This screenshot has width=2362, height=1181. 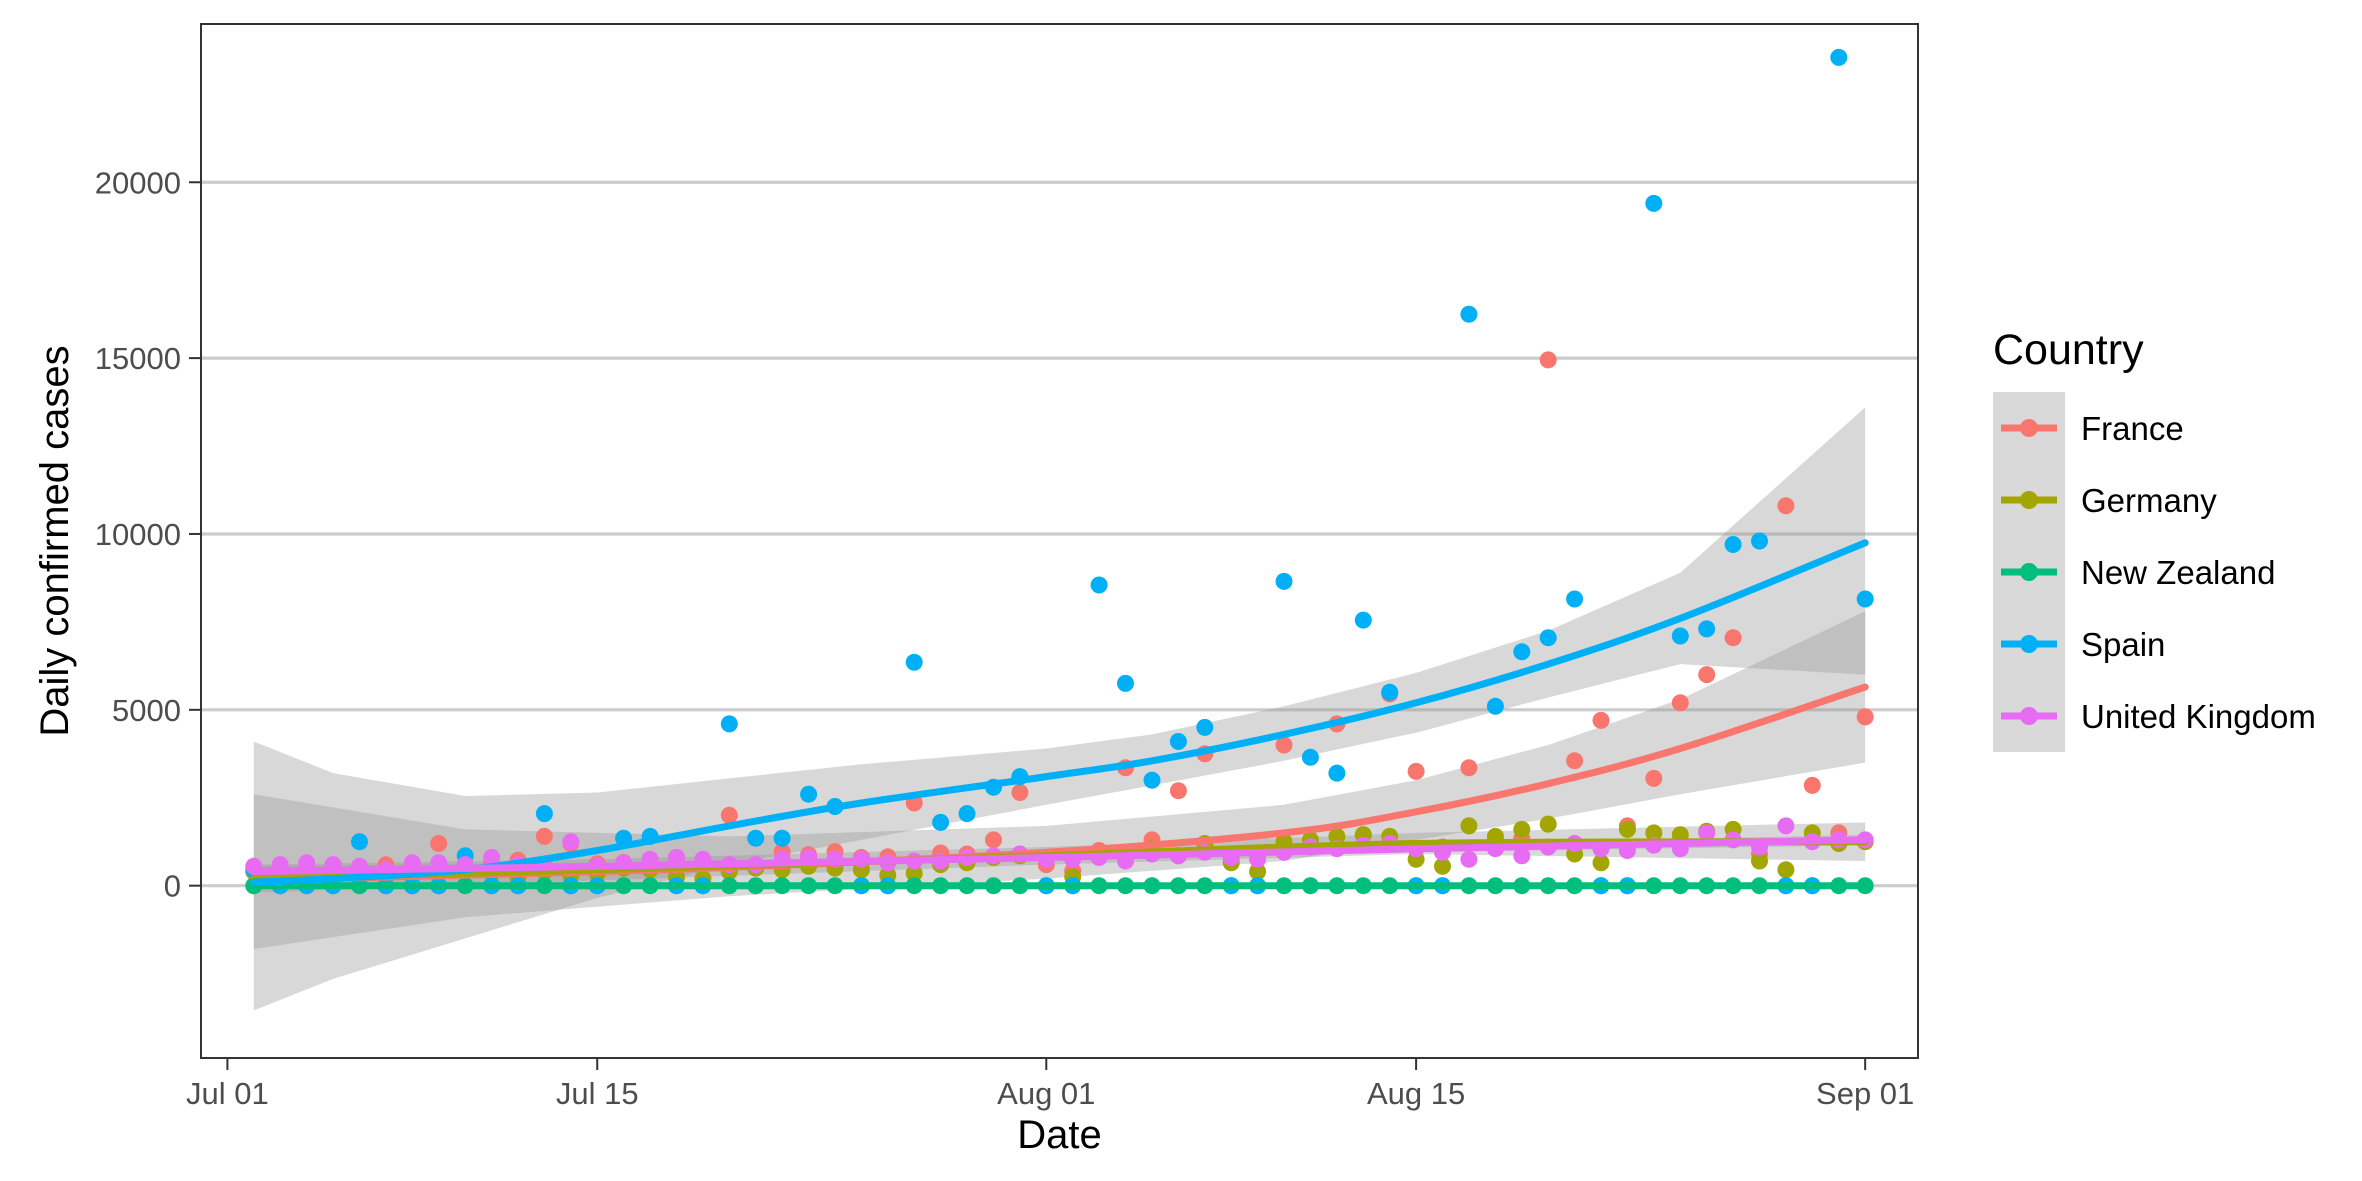 What do you see at coordinates (1865, 1093) in the screenshot?
I see `x-tick-label: Sep 01` at bounding box center [1865, 1093].